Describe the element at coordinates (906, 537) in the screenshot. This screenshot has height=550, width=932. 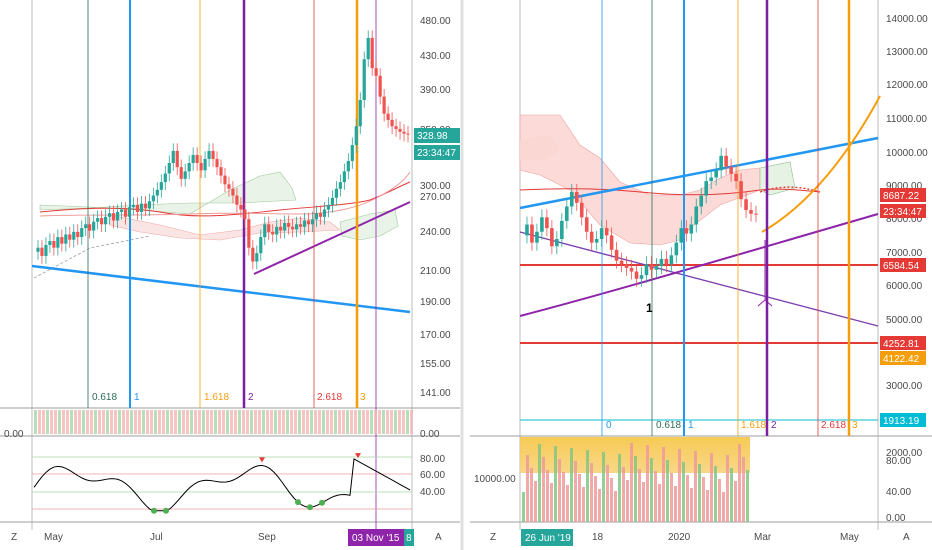
I see `auto-scale-button-right: A` at that location.